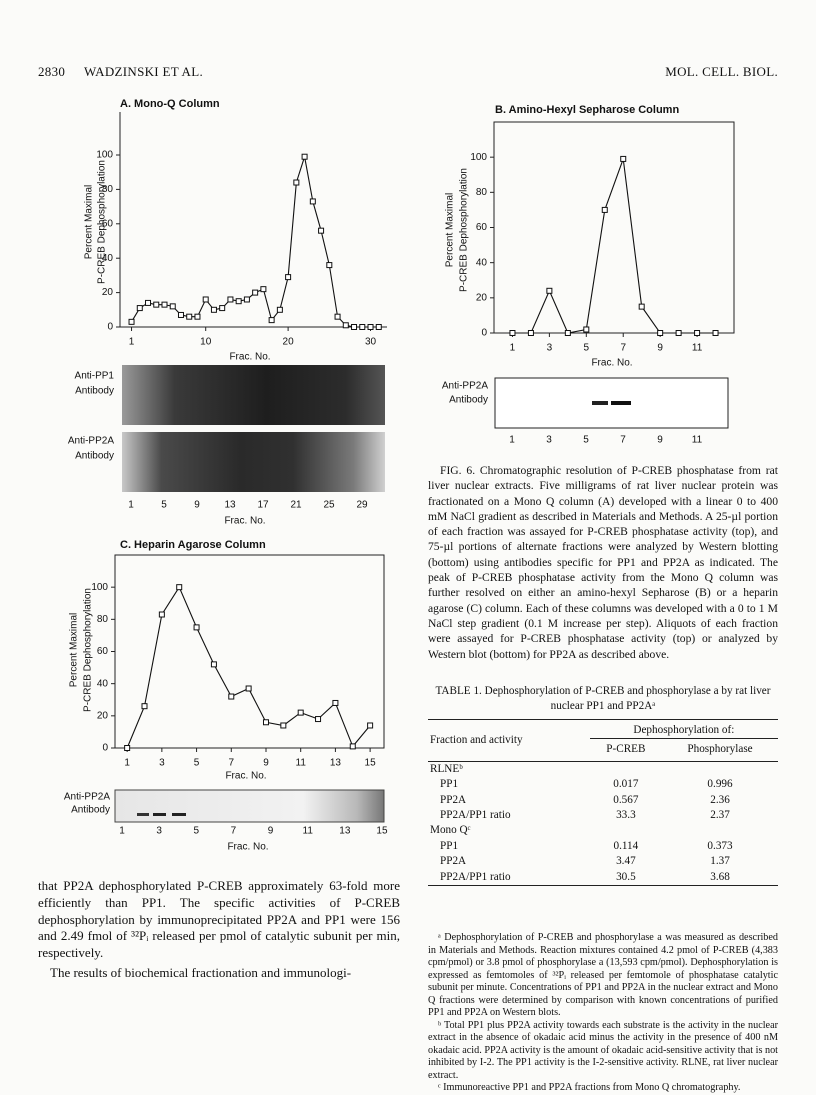  I want to click on table-header: P-CREB, so click(626, 750).